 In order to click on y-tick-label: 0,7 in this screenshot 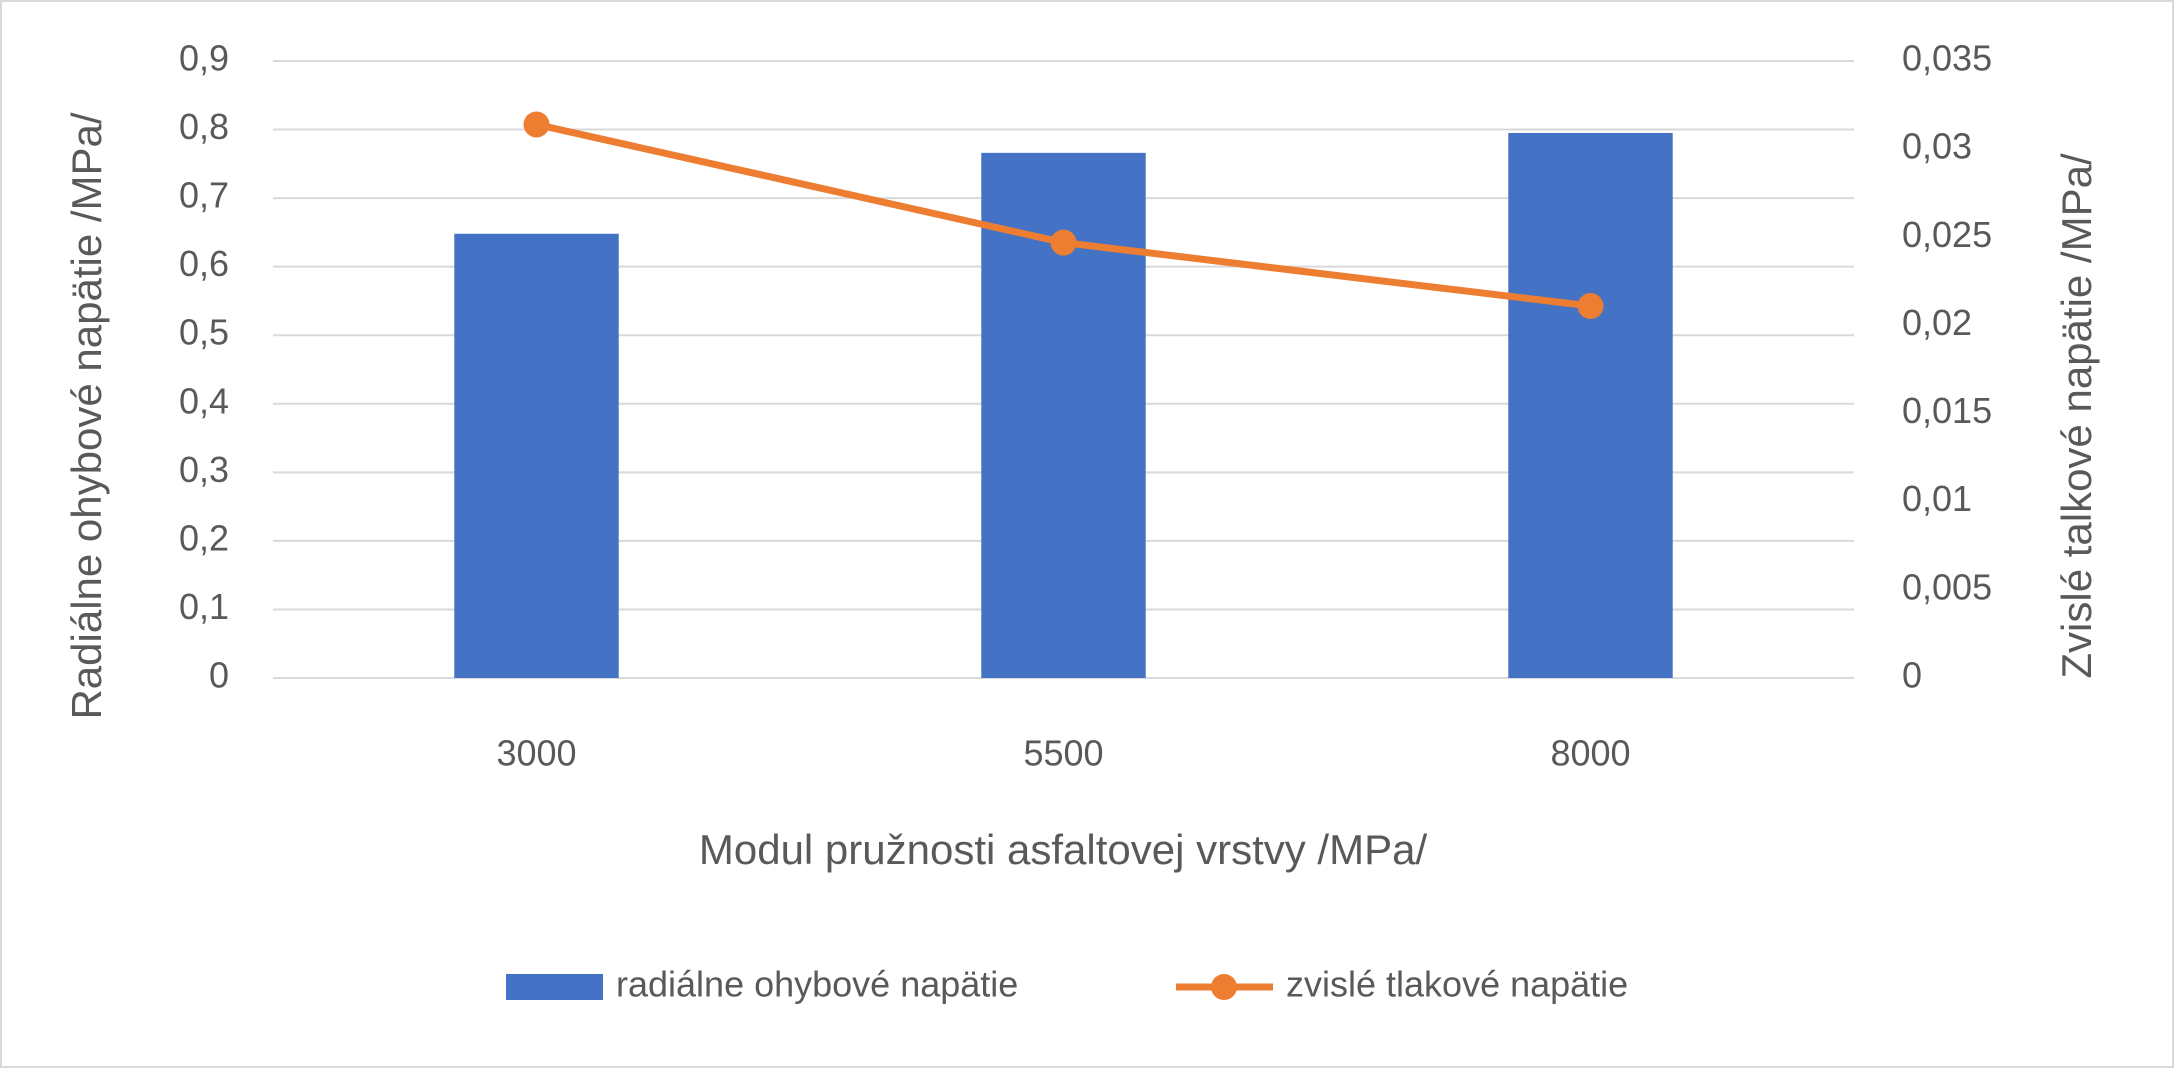, I will do `click(204, 195)`.